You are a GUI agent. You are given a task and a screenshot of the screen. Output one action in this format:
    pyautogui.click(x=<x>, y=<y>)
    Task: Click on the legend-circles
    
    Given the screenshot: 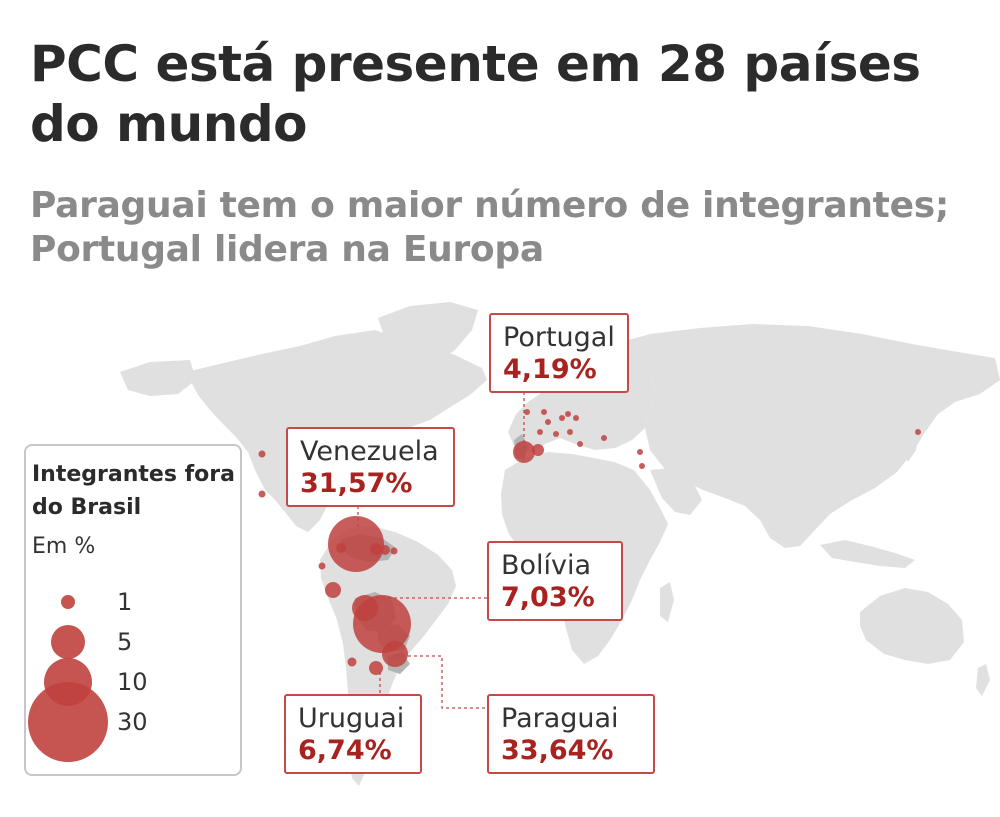 What is the action you would take?
    pyautogui.click(x=68, y=678)
    